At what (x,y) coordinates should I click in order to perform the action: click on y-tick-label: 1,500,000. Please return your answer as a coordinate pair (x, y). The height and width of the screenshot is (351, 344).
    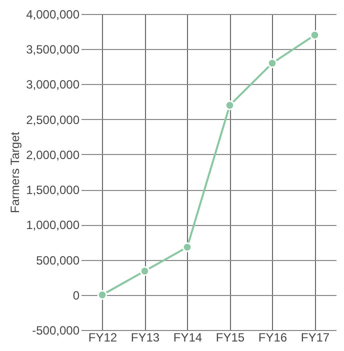
    Looking at the image, I should click on (53, 190).